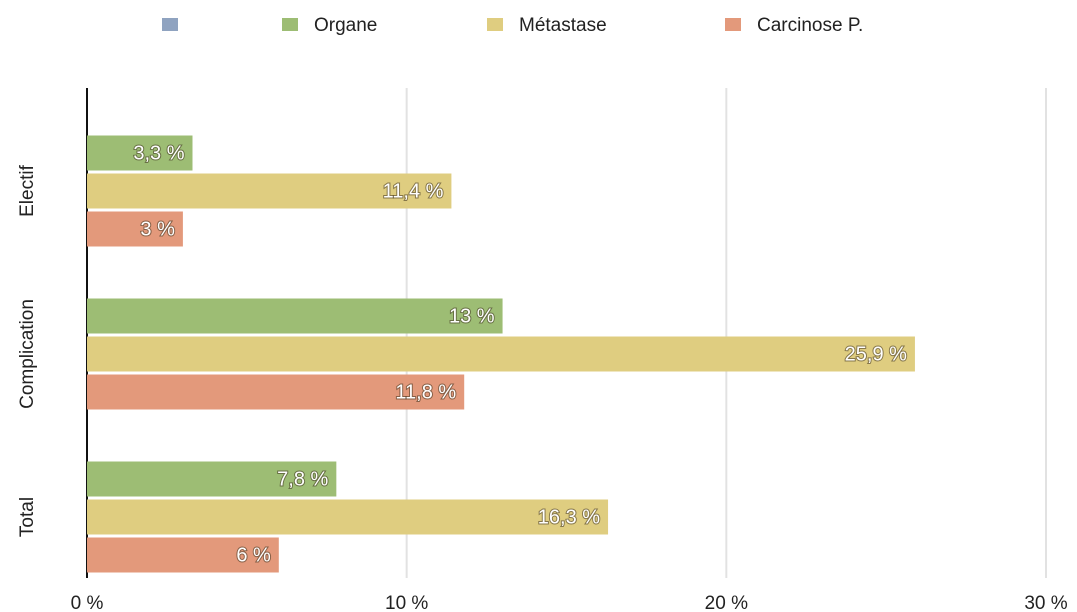 The width and height of the screenshot is (1077, 612). Describe the element at coordinates (345, 25) in the screenshot. I see `legend-label: Organe` at that location.